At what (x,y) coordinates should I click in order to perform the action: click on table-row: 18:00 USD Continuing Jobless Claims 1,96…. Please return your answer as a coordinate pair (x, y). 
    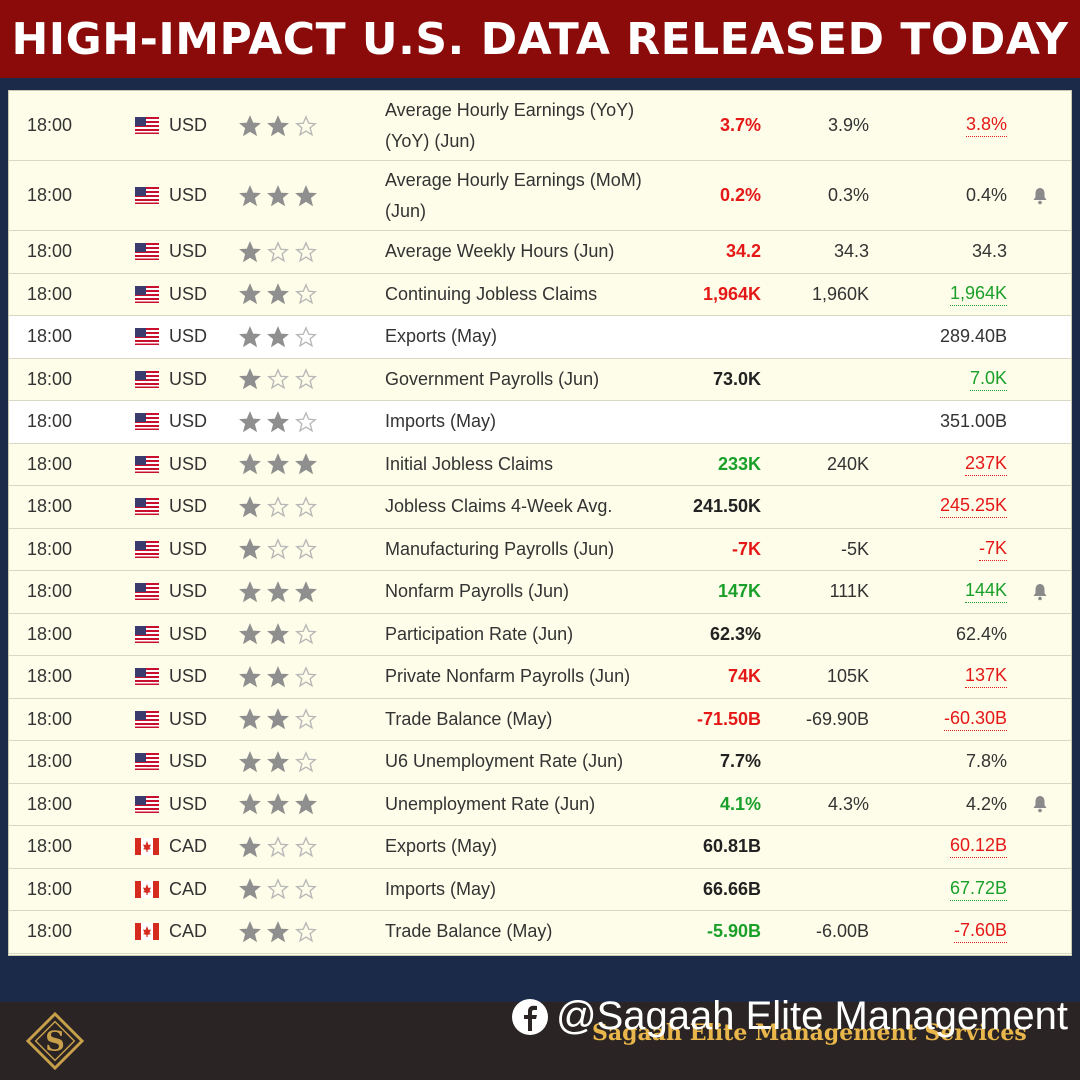
    Looking at the image, I should click on (540, 295).